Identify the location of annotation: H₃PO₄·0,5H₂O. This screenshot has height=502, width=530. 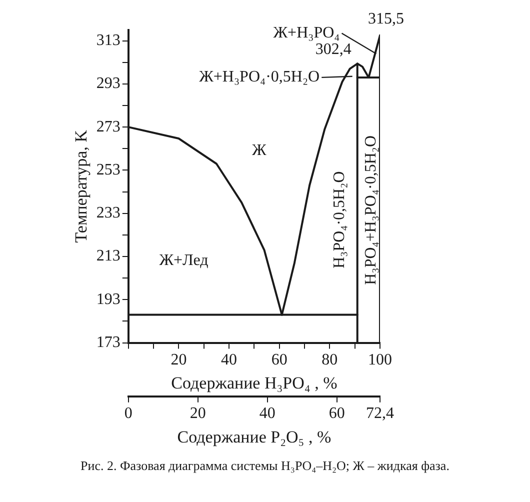
(339, 219).